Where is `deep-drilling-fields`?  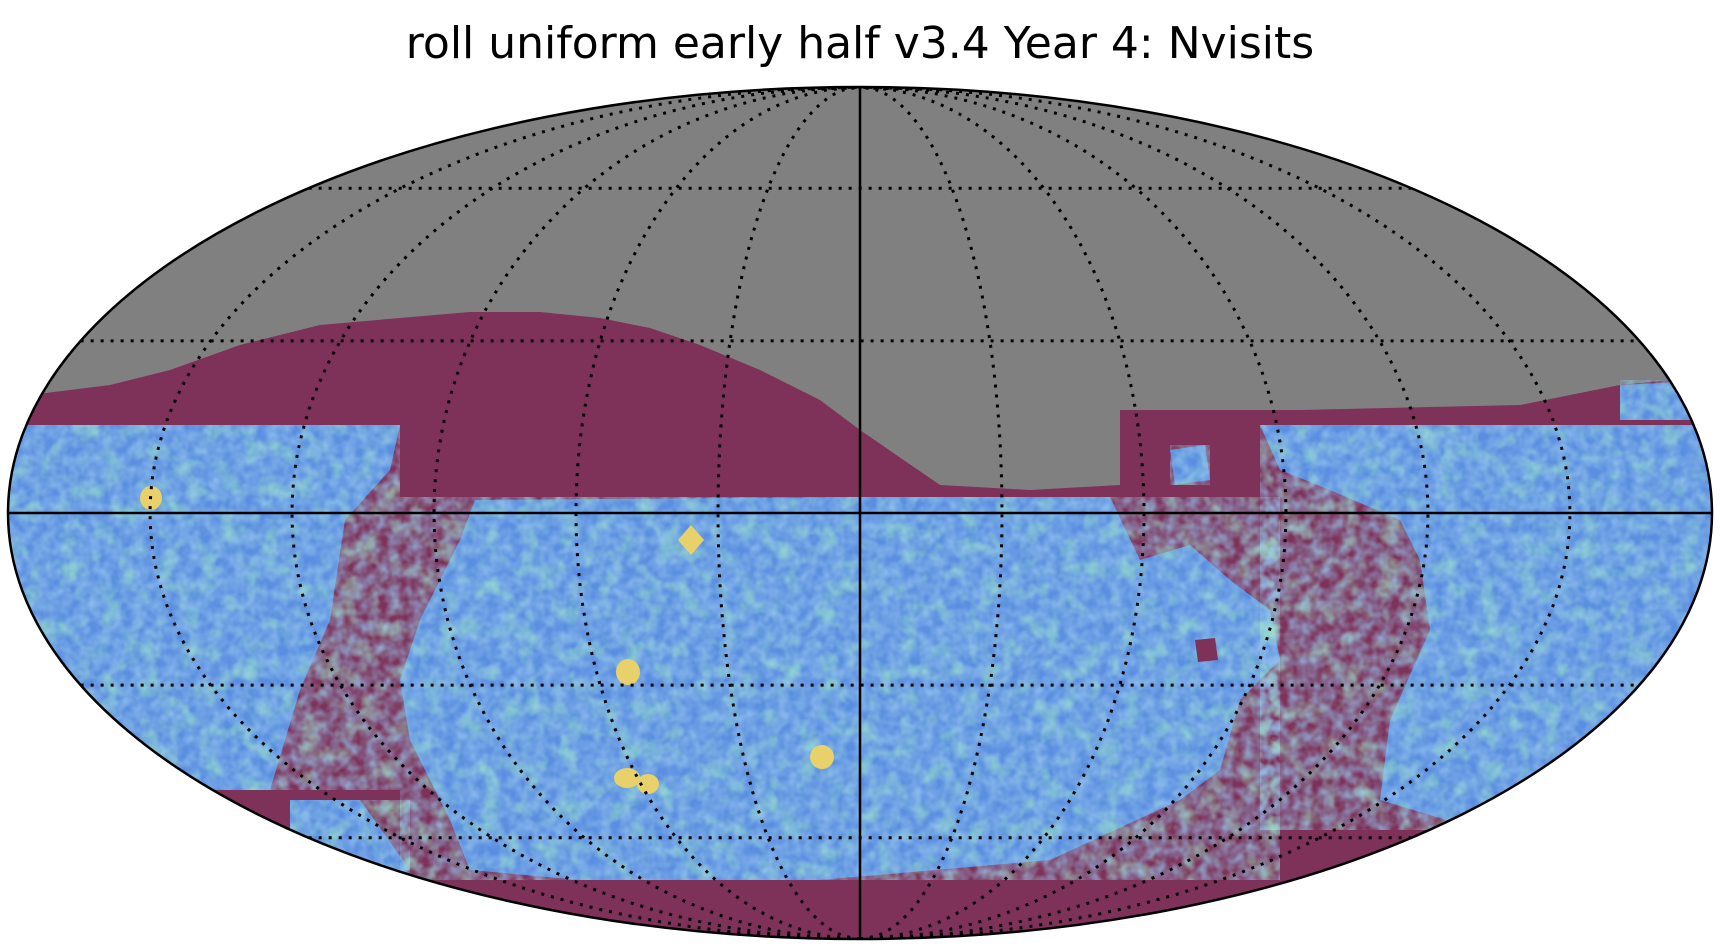 deep-drilling-fields is located at coordinates (487, 640).